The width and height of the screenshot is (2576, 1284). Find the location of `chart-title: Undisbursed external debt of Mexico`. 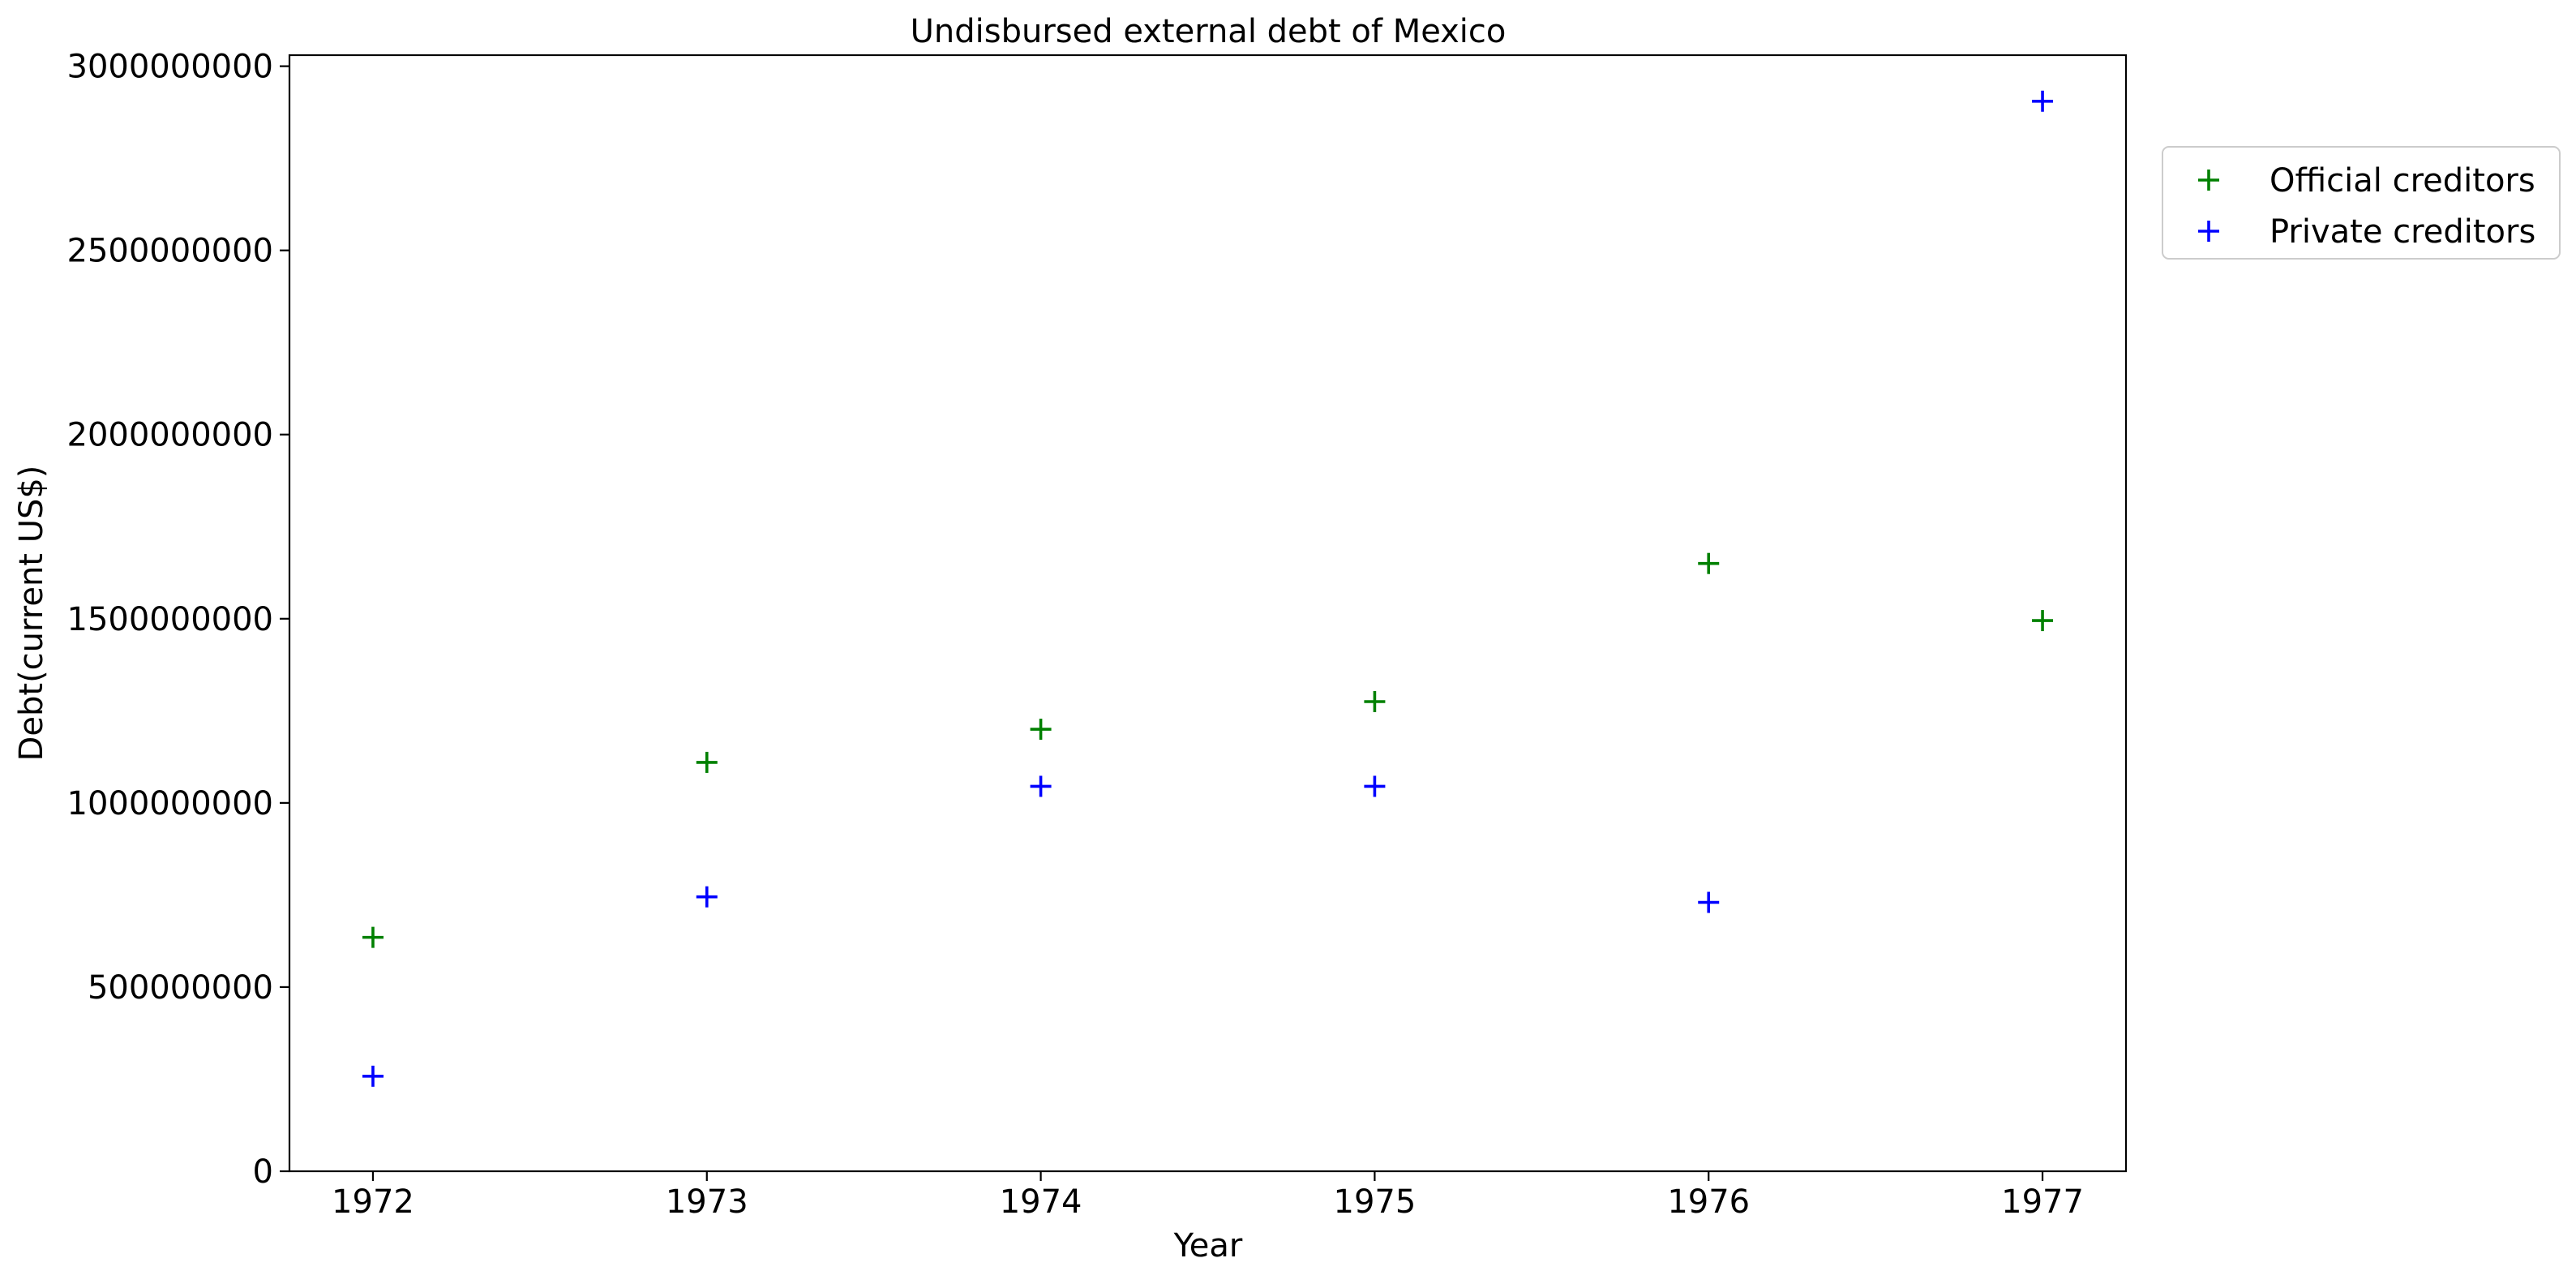

chart-title: Undisbursed external debt of Mexico is located at coordinates (1209, 31).